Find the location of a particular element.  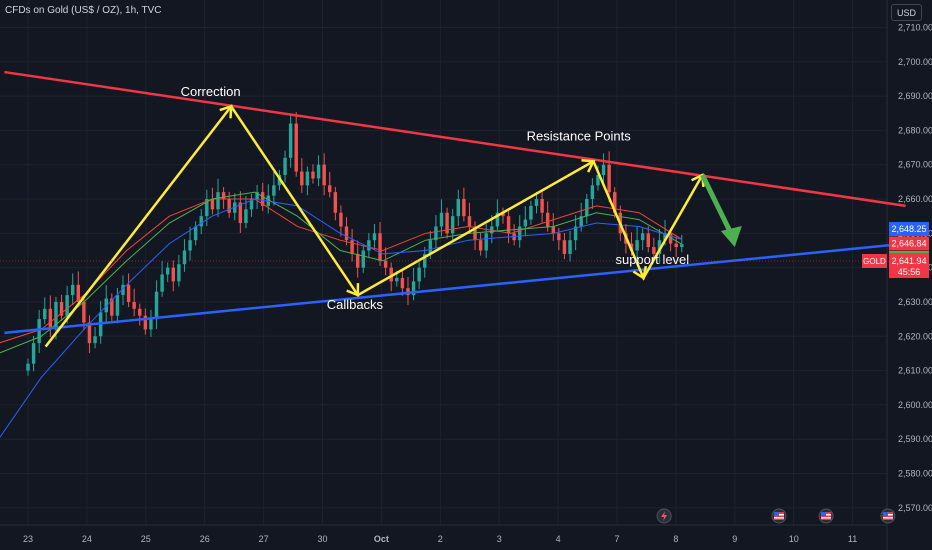

y-tick-label: 2,690.00 is located at coordinates (915, 96).